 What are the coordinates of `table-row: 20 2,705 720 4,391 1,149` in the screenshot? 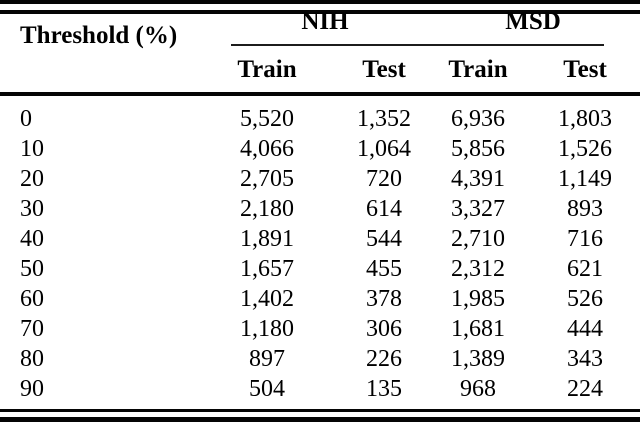 It's located at (320, 179).